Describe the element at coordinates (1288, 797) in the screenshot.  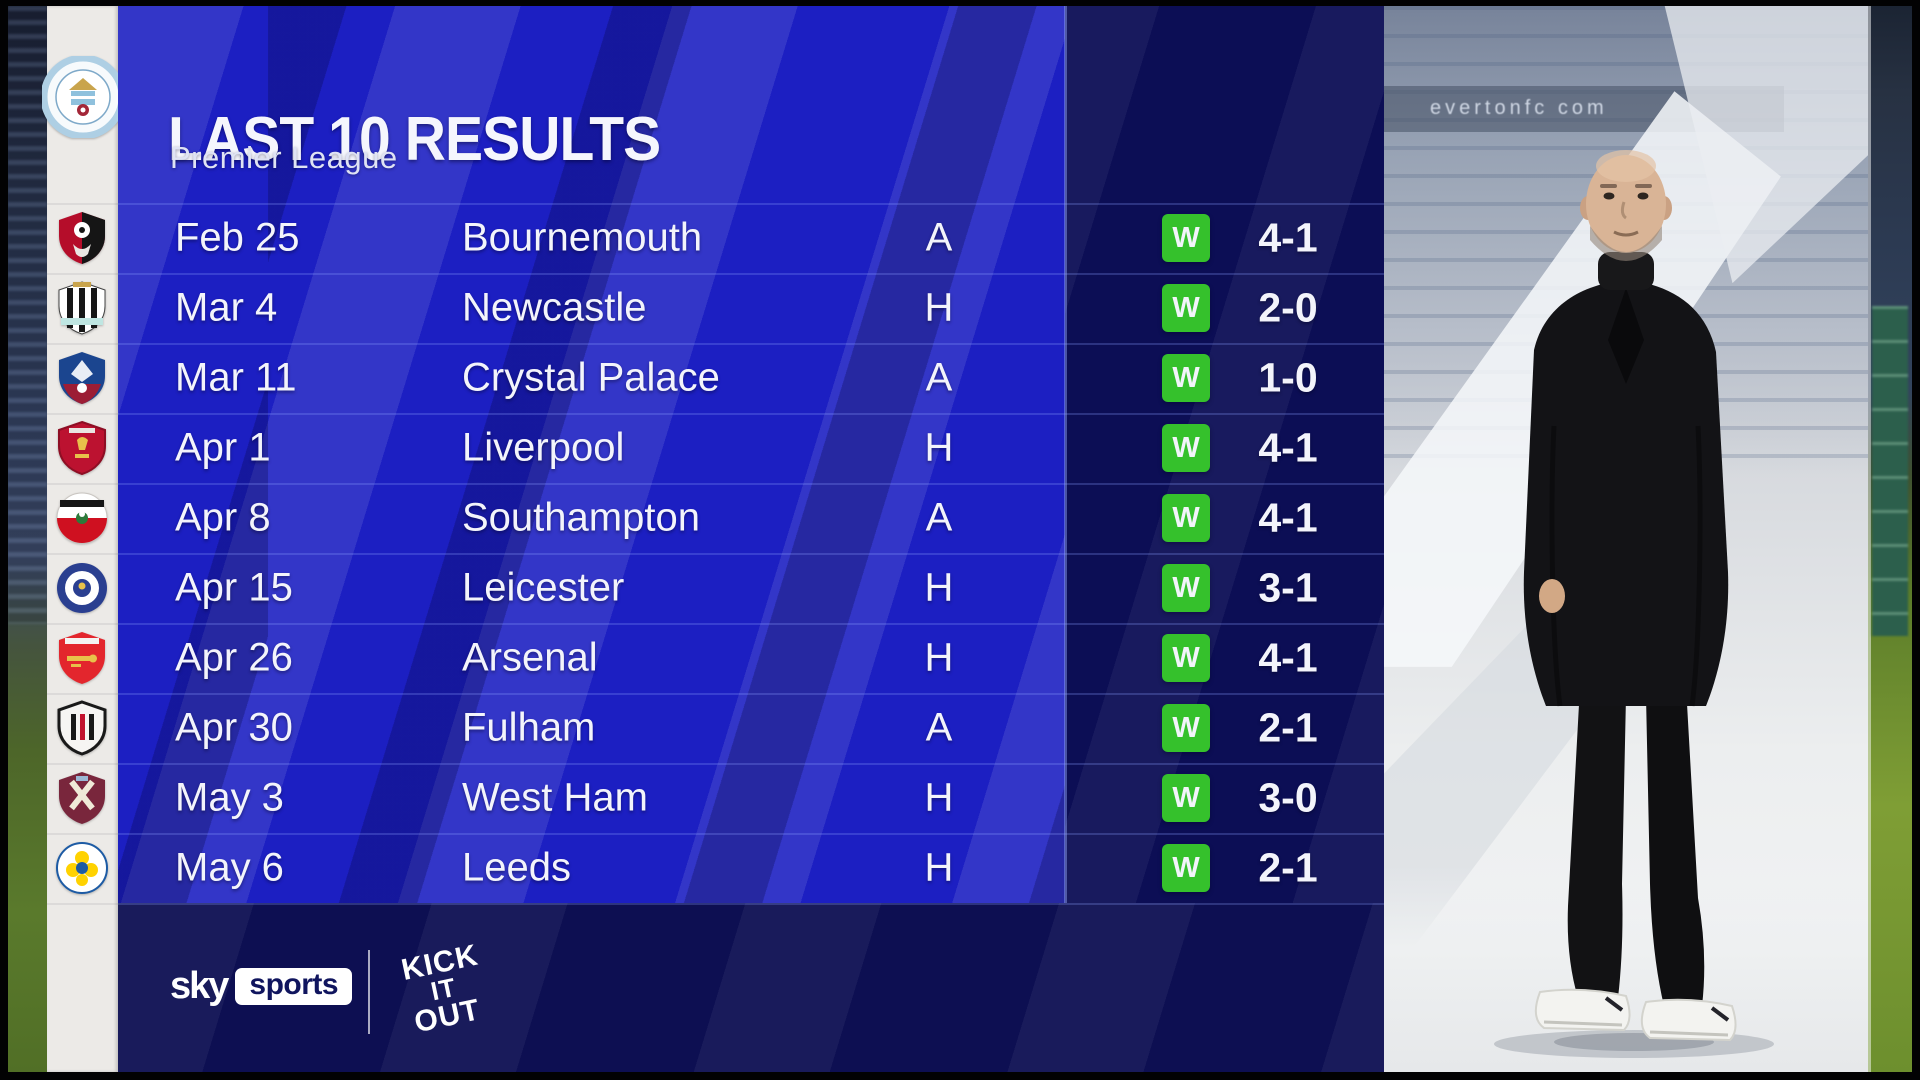
I see `match-score: 3-0` at that location.